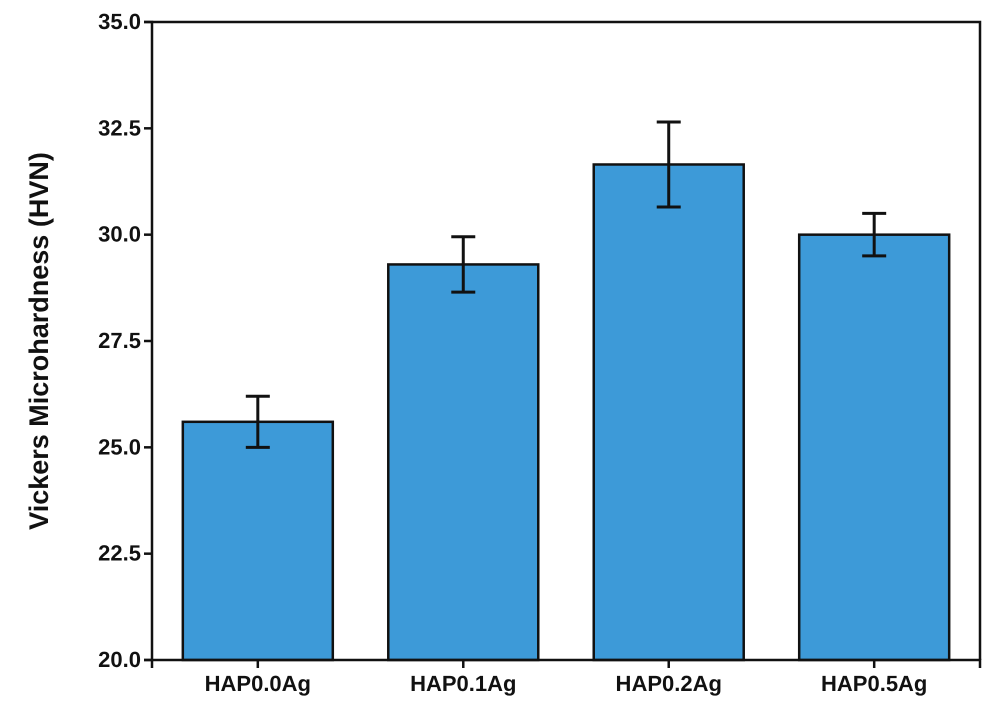 The width and height of the screenshot is (984, 709). What do you see at coordinates (874, 683) in the screenshot?
I see `x-tick-label: HAP0.5Ag` at bounding box center [874, 683].